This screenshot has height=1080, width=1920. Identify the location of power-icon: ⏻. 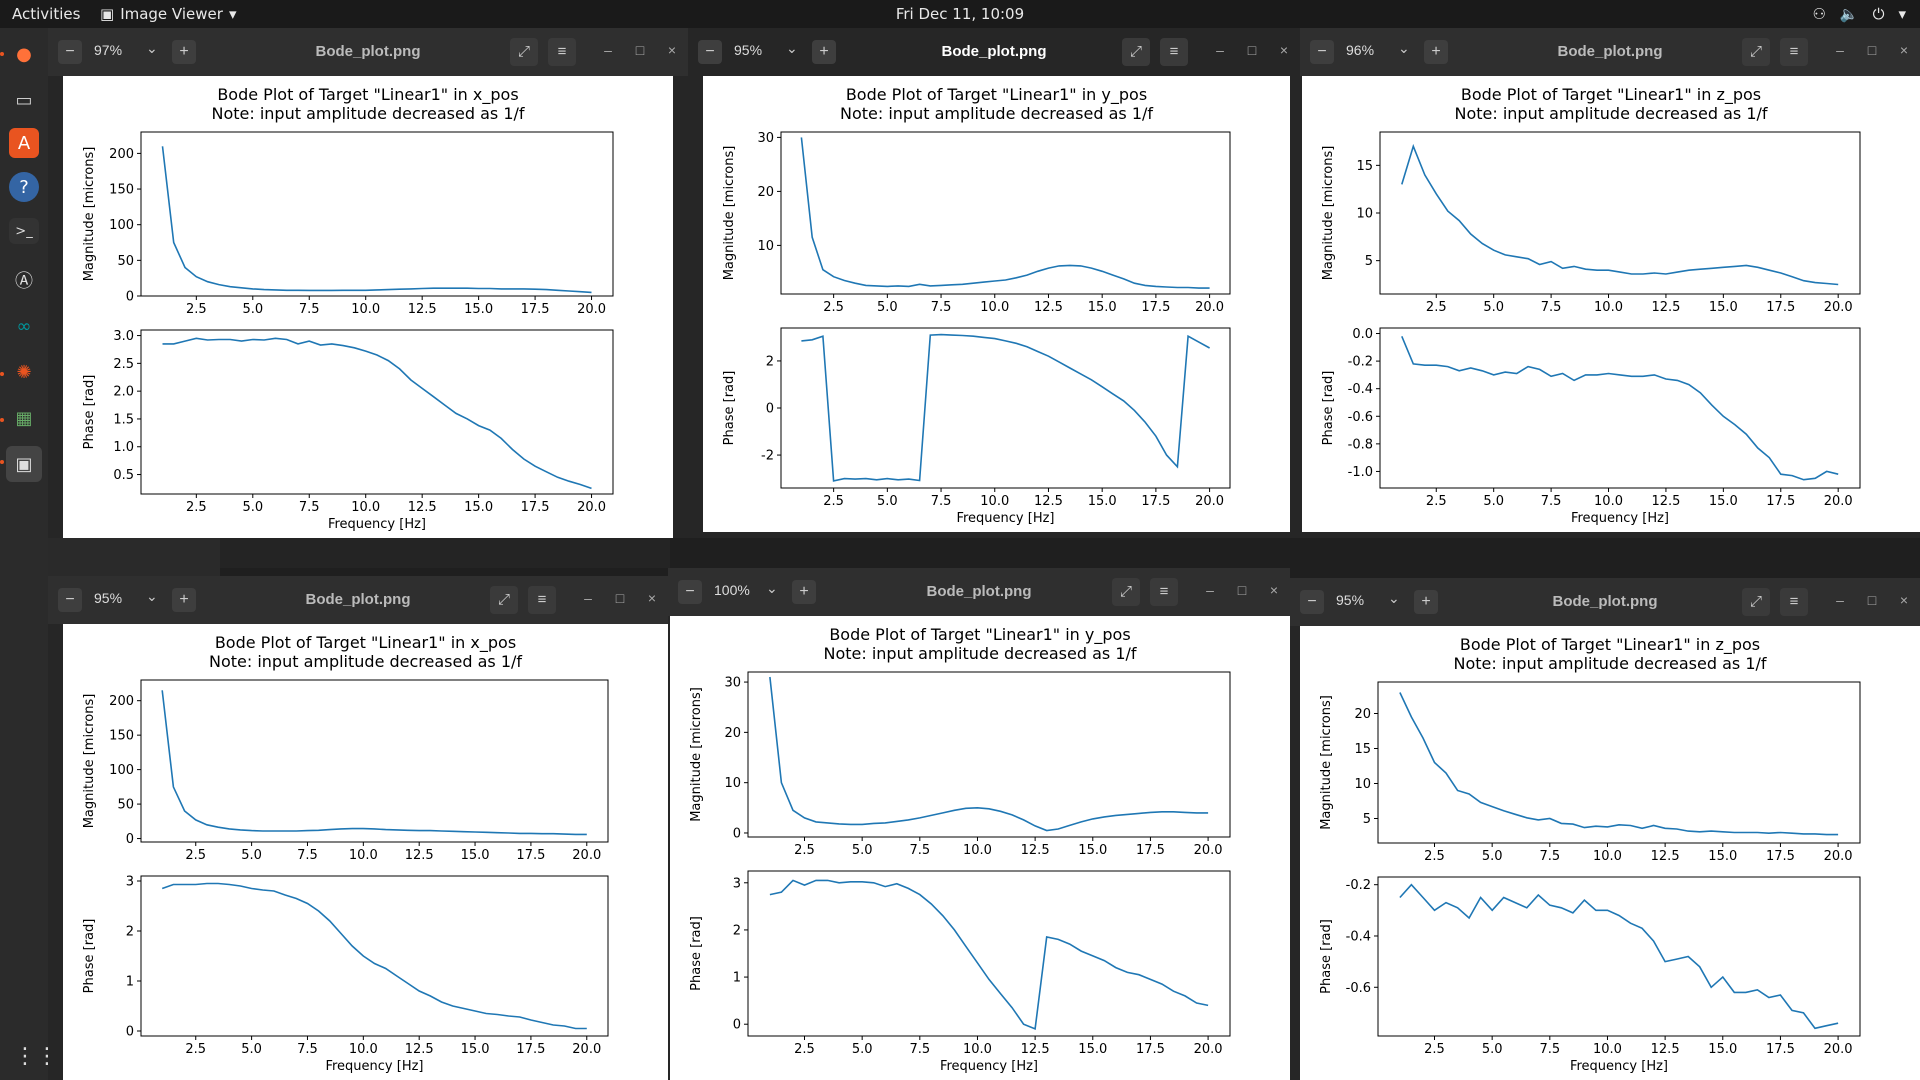
(1878, 14).